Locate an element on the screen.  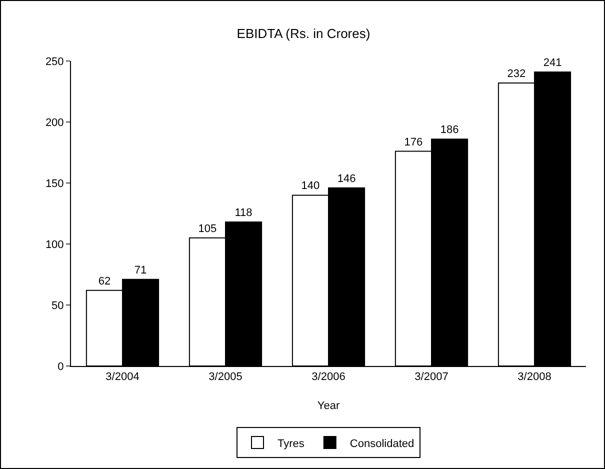
x-tick-label: 3/2004 is located at coordinates (123, 377).